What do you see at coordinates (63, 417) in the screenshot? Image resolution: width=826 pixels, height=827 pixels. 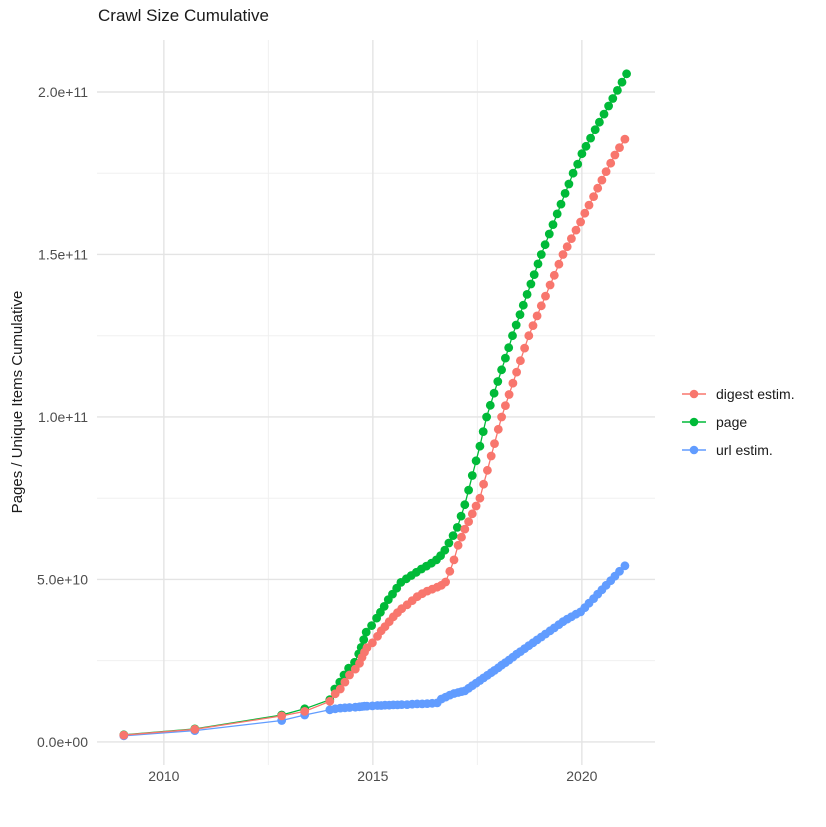 I see `y-tick-label: 1.0e+11` at bounding box center [63, 417].